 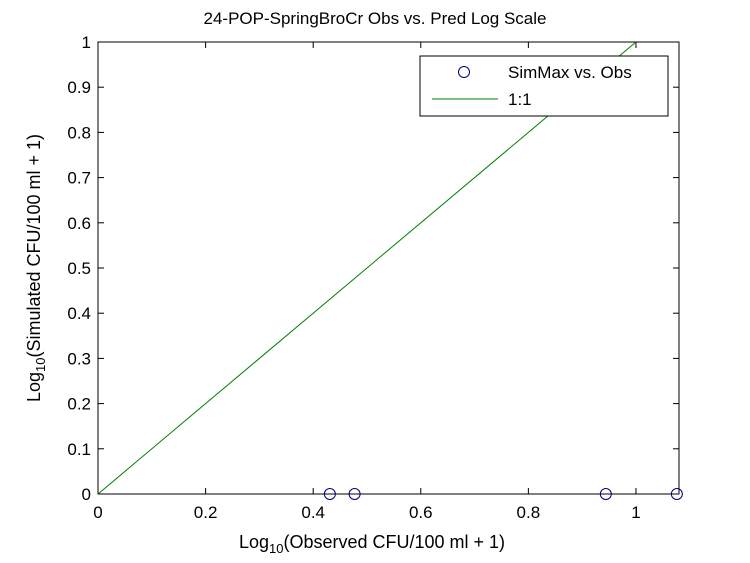 What do you see at coordinates (635, 512) in the screenshot?
I see `x-tick-label: 1` at bounding box center [635, 512].